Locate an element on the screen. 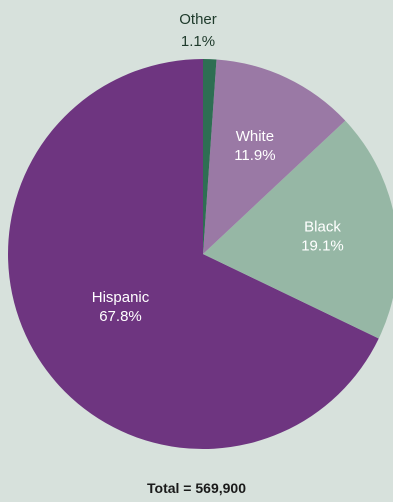 This screenshot has width=393, height=502. pie-slice-other is located at coordinates (210, 156).